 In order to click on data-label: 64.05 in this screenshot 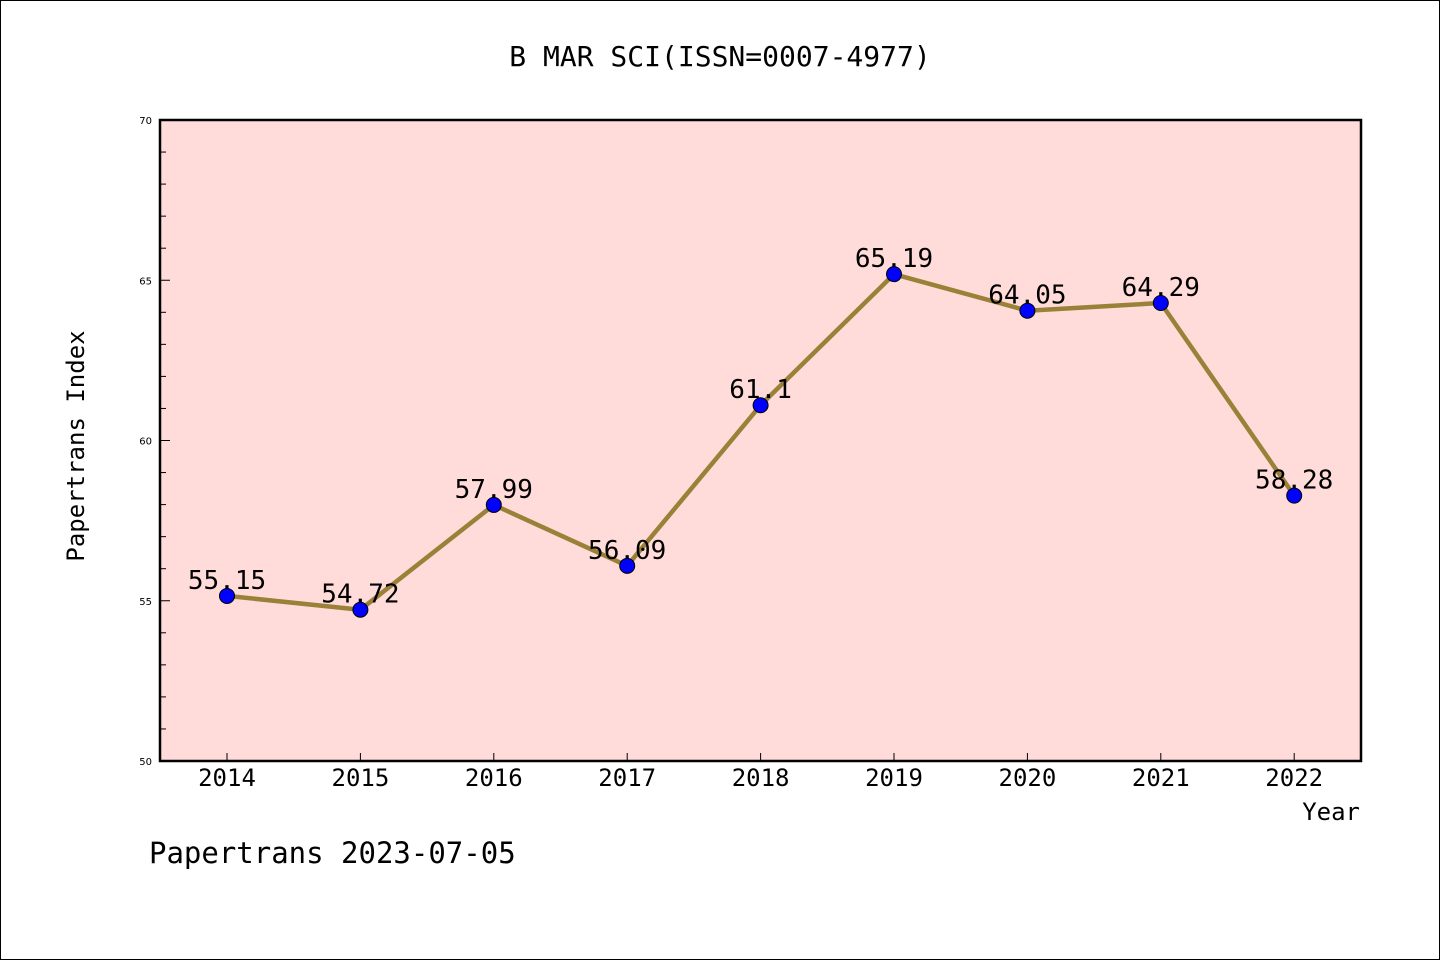, I will do `click(1027, 296)`.